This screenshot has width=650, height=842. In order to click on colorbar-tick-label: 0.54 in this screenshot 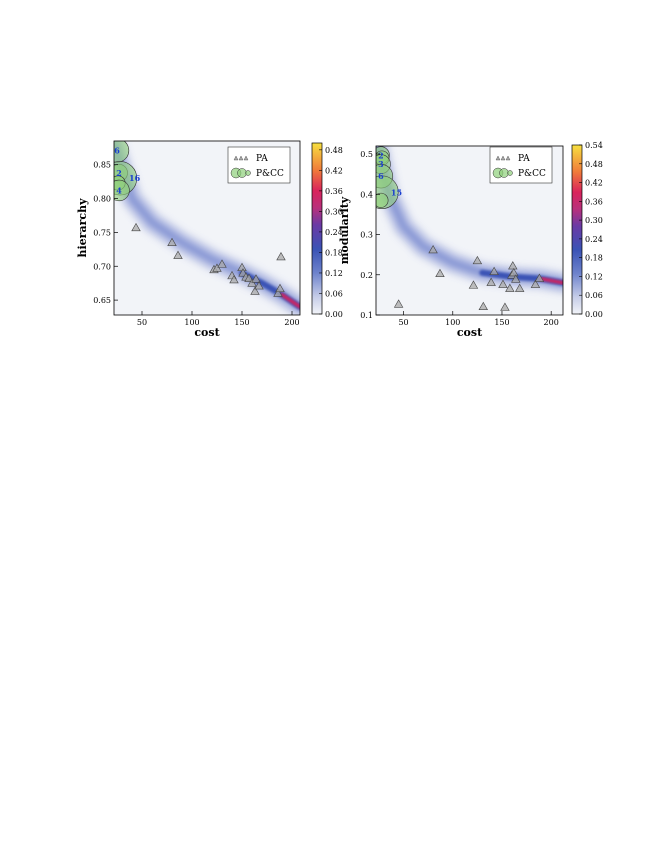, I will do `click(594, 145)`.